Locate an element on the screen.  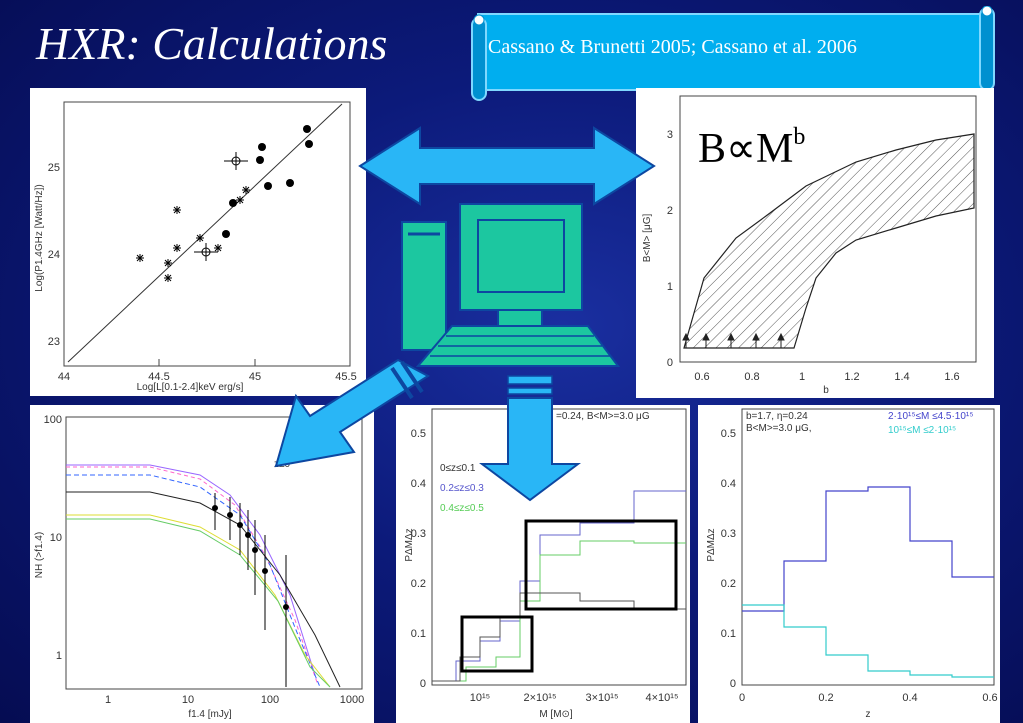
pm-xtick-3: 4×10¹⁵ is located at coordinates (662, 698).